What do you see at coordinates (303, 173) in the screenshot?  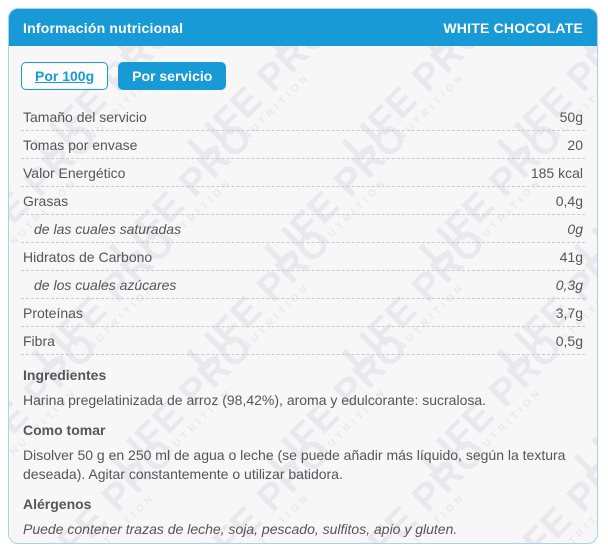 I see `table-row: Valor Energético 185 kcal` at bounding box center [303, 173].